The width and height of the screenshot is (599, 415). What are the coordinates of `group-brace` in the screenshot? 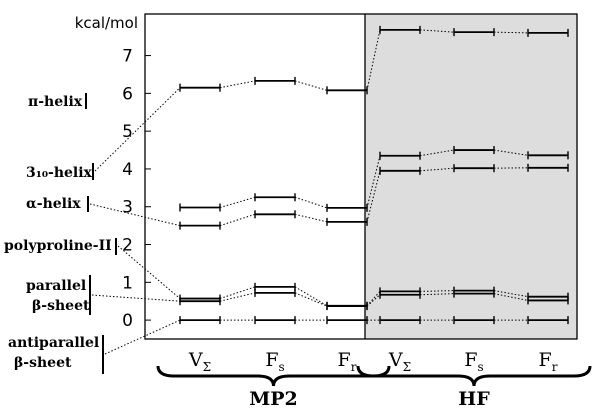 It's located at (474, 376).